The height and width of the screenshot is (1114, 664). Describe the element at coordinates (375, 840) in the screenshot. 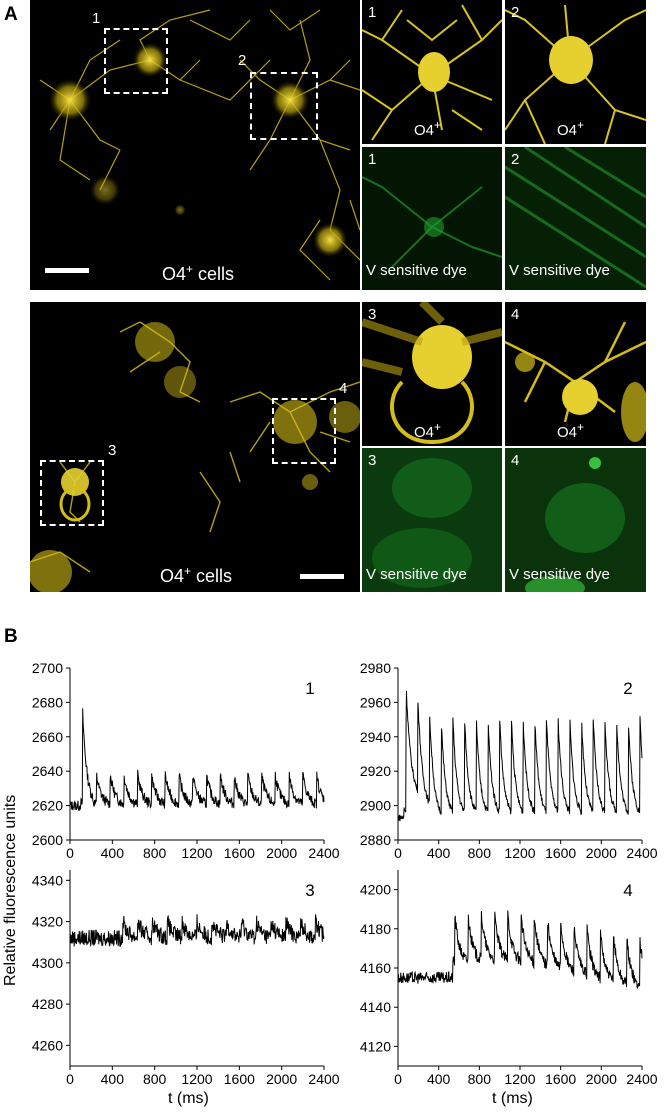

I see `y-tick-label: 2880` at that location.